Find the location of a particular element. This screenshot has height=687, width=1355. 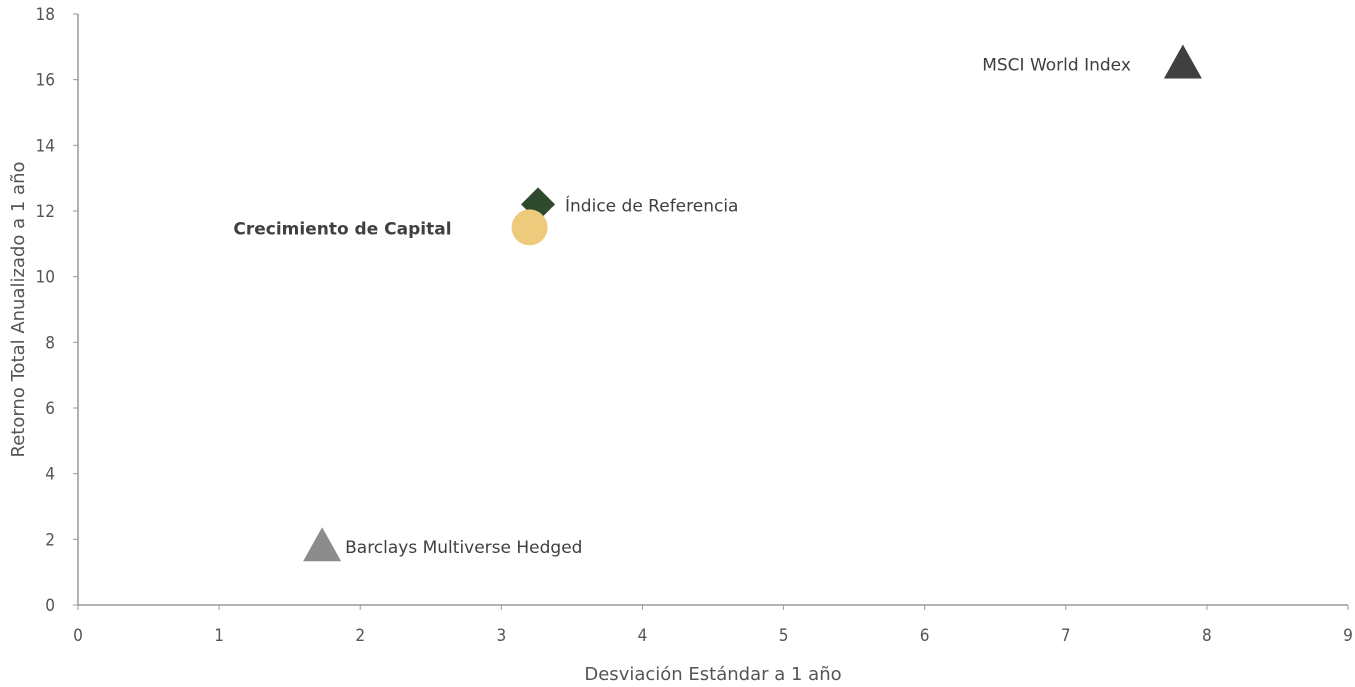

y-tick-label: 6 is located at coordinates (50, 409).